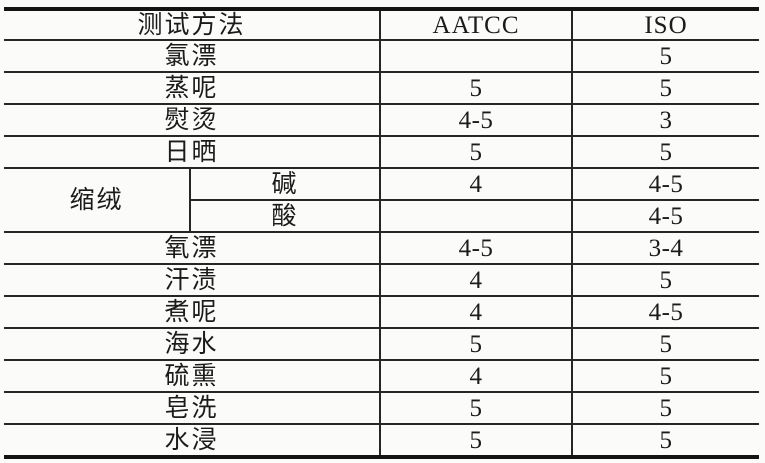 This screenshot has width=765, height=463. I want to click on sub-condition-cell: 酸, so click(284, 216).